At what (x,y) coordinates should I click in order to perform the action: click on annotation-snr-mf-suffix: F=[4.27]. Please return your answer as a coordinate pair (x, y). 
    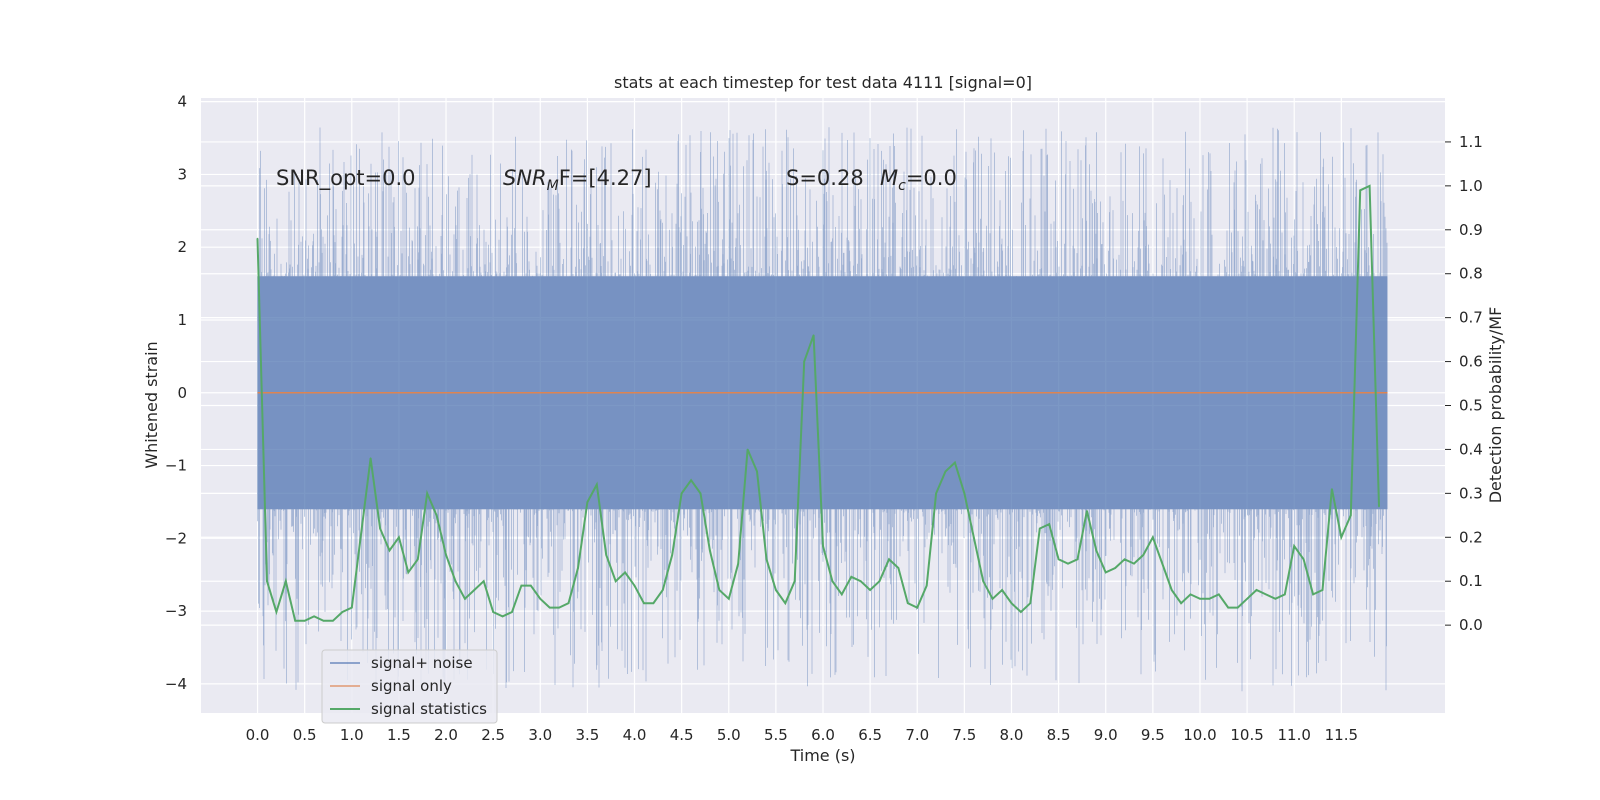
    Looking at the image, I should click on (605, 178).